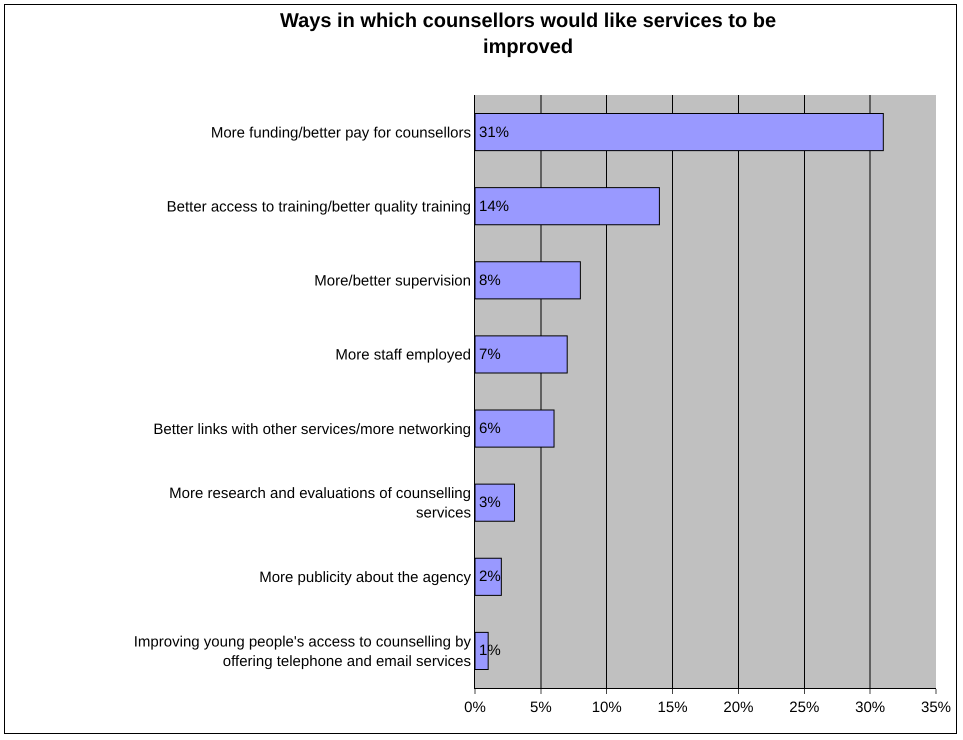 This screenshot has width=963, height=740. I want to click on y-tick-label: Improving young people's access to counselling by offering telephone and email services, so click(303, 651).